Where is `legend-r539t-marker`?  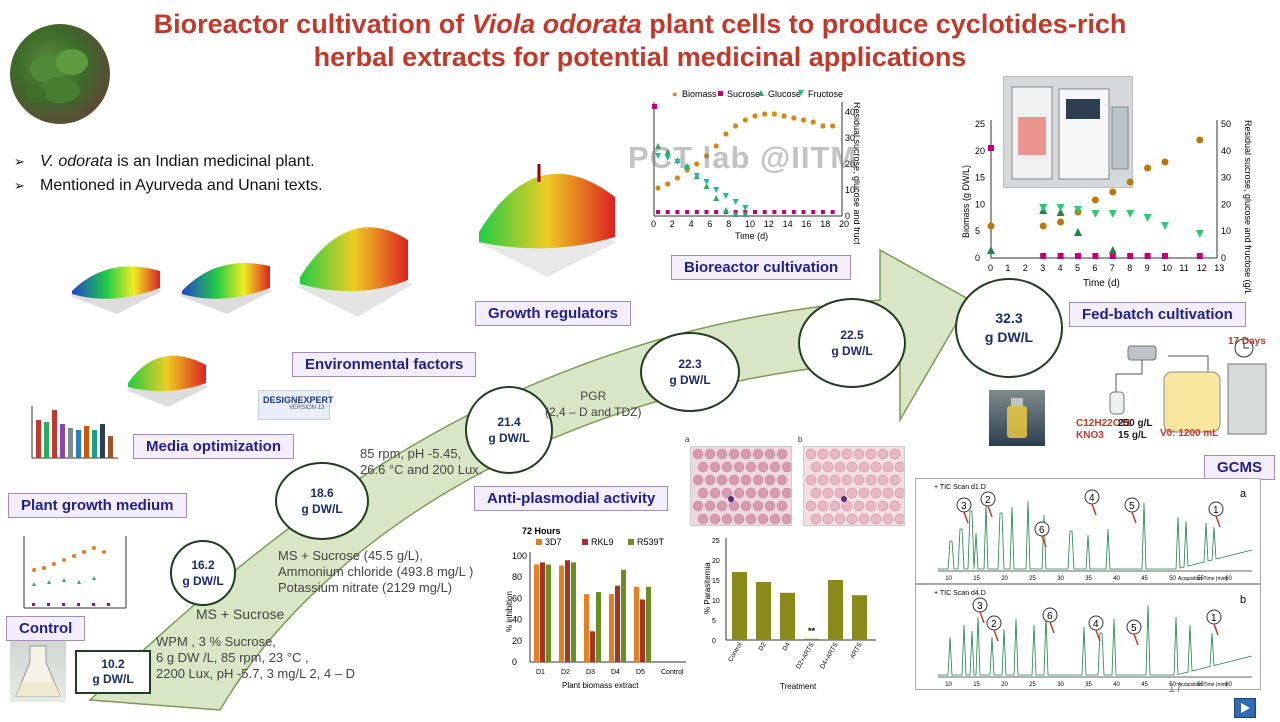 legend-r539t-marker is located at coordinates (631, 542).